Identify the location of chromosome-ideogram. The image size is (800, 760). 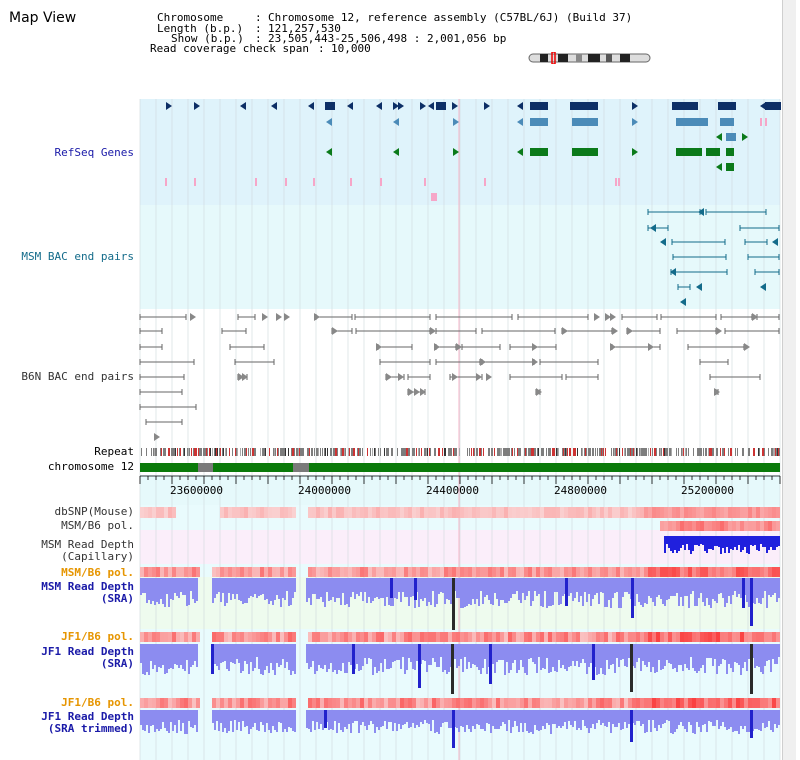
(590, 58).